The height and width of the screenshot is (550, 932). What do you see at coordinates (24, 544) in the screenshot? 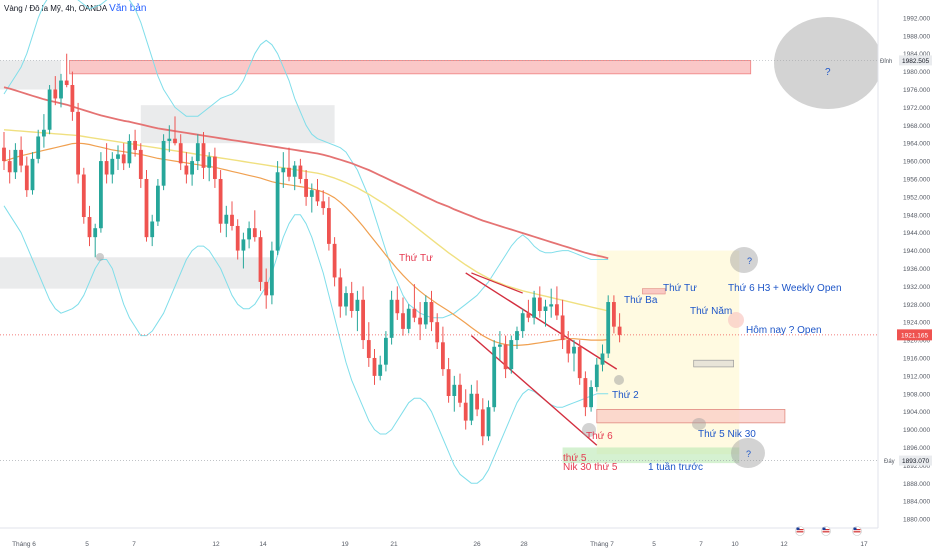
I see `time-tick-label: Tháng 6` at bounding box center [24, 544].